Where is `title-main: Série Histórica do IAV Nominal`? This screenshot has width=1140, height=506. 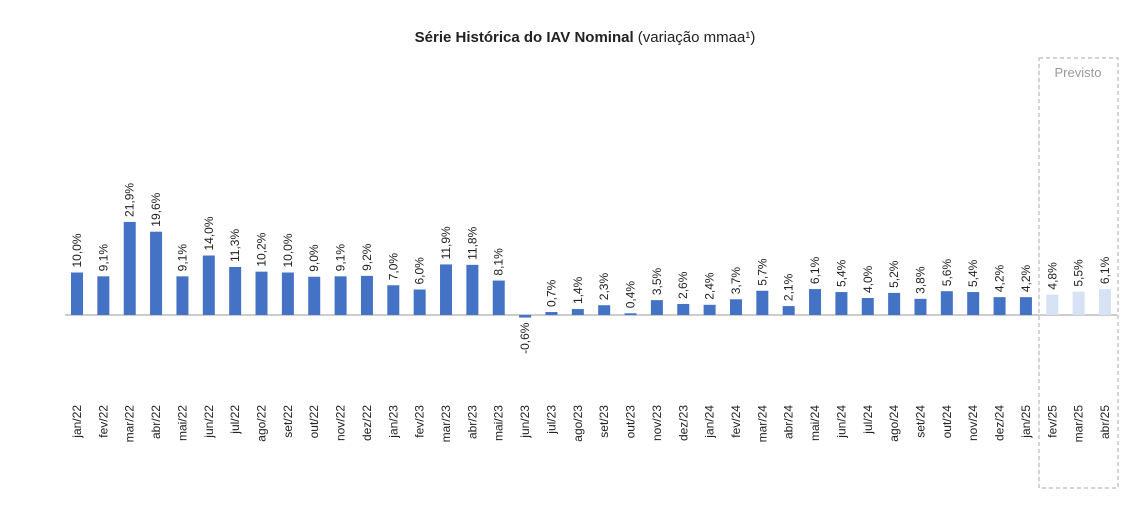
title-main: Série Histórica do IAV Nominal is located at coordinates (524, 37).